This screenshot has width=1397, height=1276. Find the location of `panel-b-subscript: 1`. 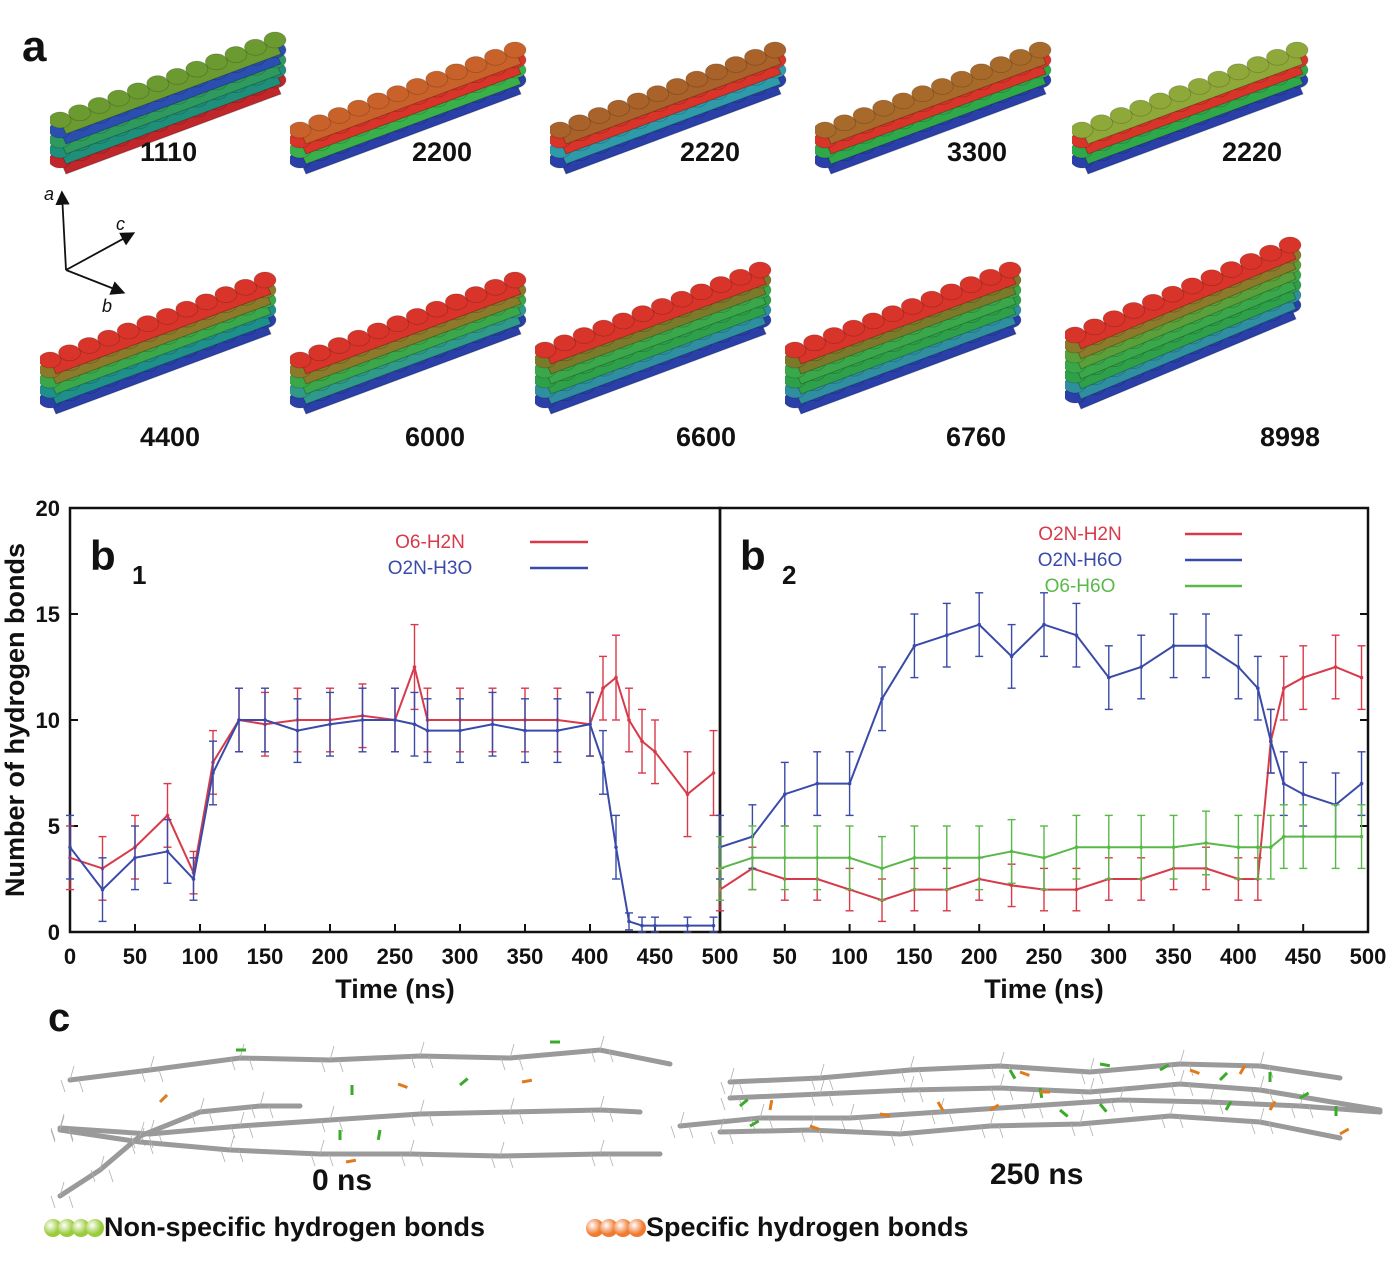

panel-b-subscript: 1 is located at coordinates (139, 575).